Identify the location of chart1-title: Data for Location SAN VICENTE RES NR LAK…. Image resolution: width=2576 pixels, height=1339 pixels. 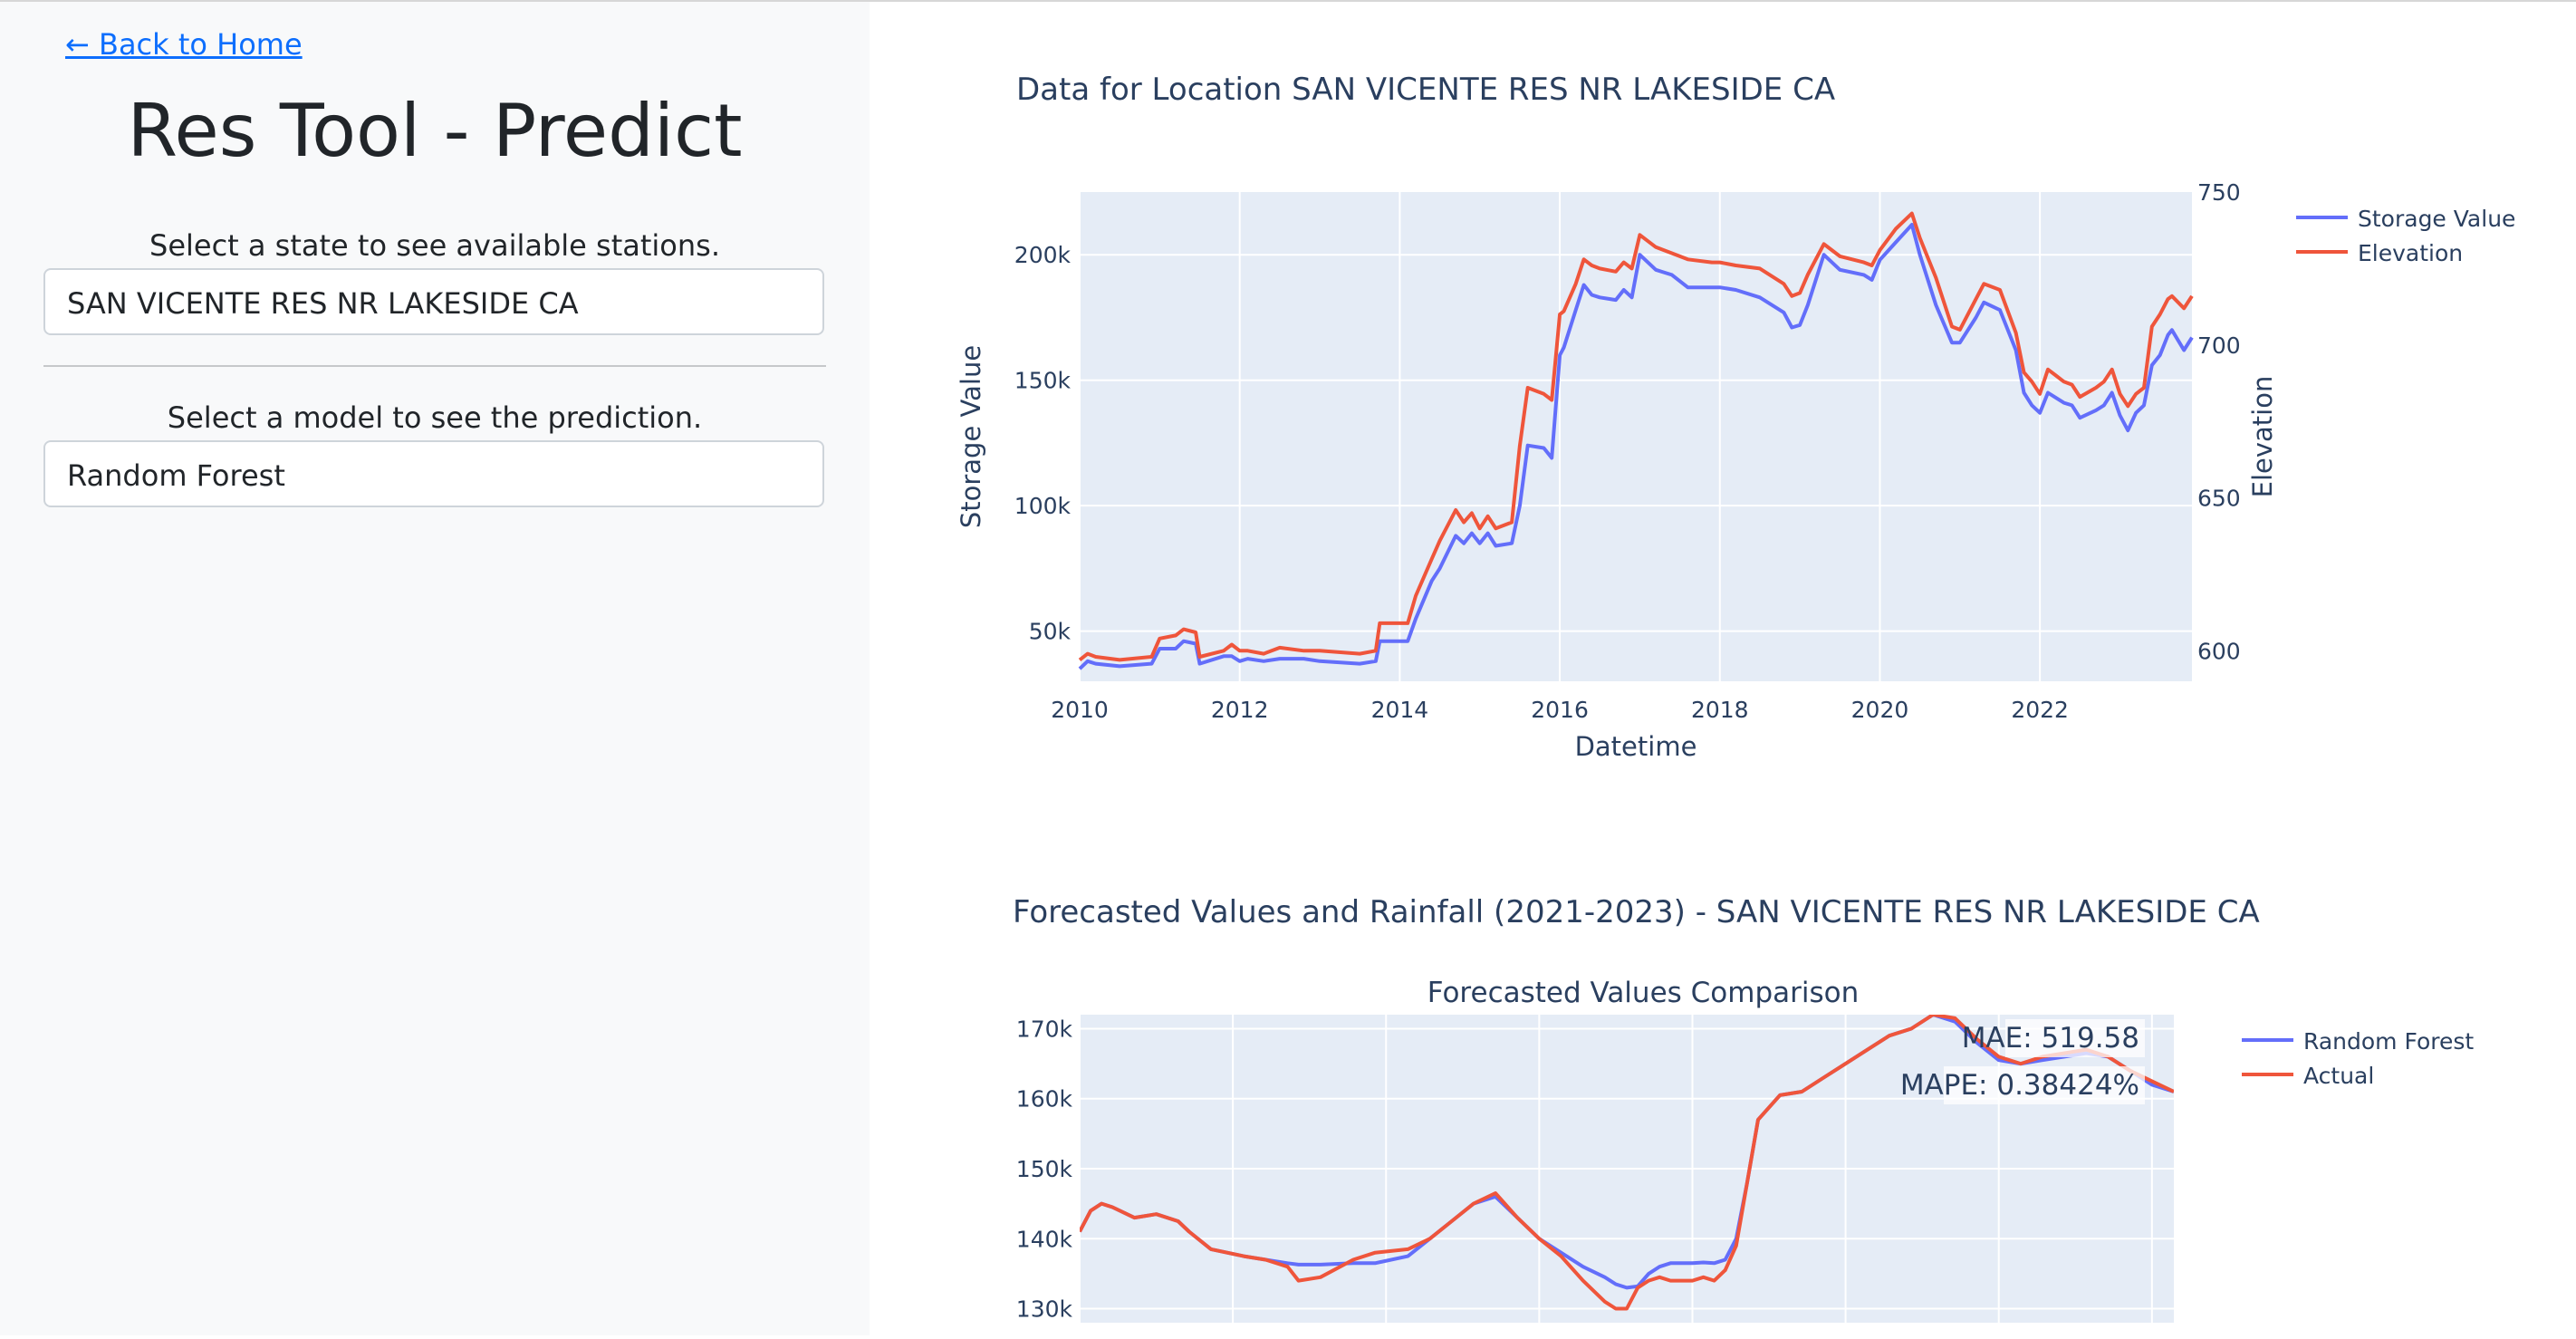
(1425, 90).